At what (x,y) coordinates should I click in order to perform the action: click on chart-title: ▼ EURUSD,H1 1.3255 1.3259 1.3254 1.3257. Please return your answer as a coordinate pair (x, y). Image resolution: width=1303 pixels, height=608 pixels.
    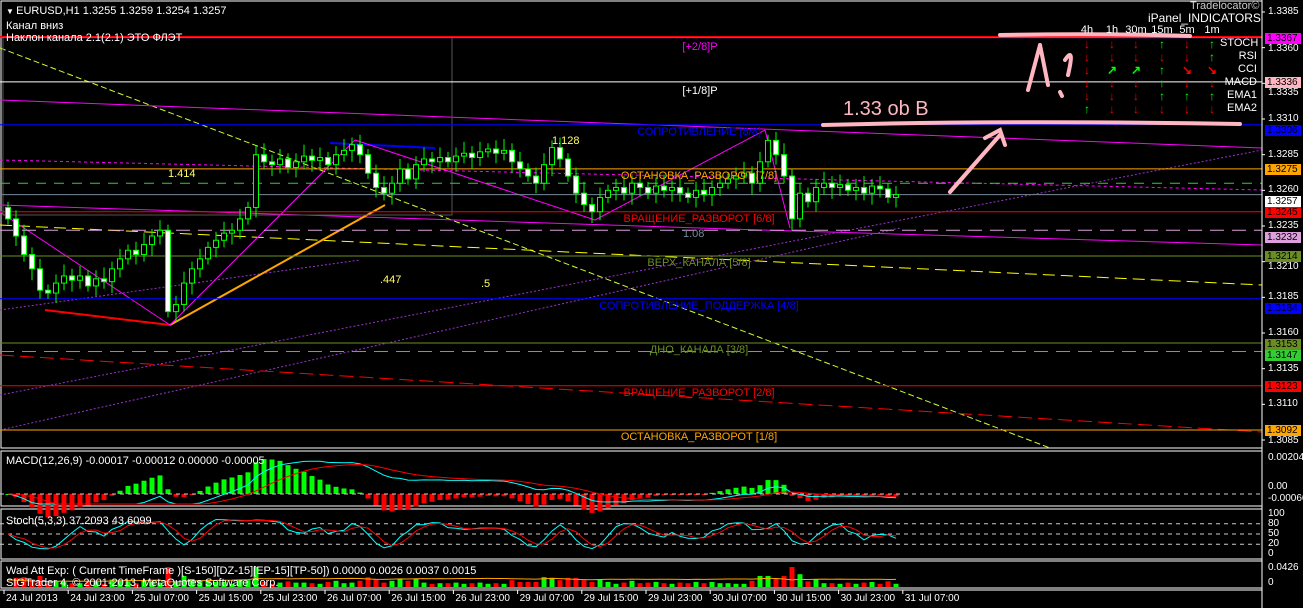
    Looking at the image, I should click on (116, 11).